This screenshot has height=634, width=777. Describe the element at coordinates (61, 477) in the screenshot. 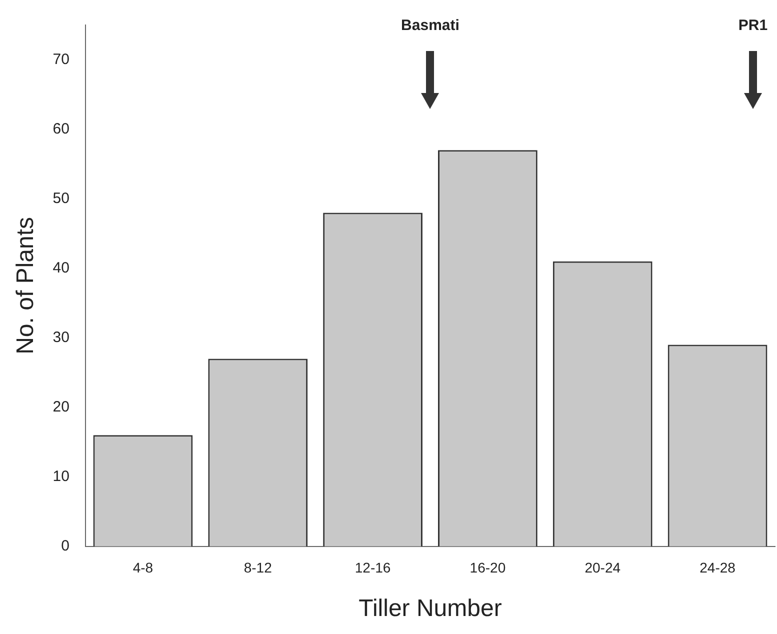

I see `y-tick-label: 10` at that location.